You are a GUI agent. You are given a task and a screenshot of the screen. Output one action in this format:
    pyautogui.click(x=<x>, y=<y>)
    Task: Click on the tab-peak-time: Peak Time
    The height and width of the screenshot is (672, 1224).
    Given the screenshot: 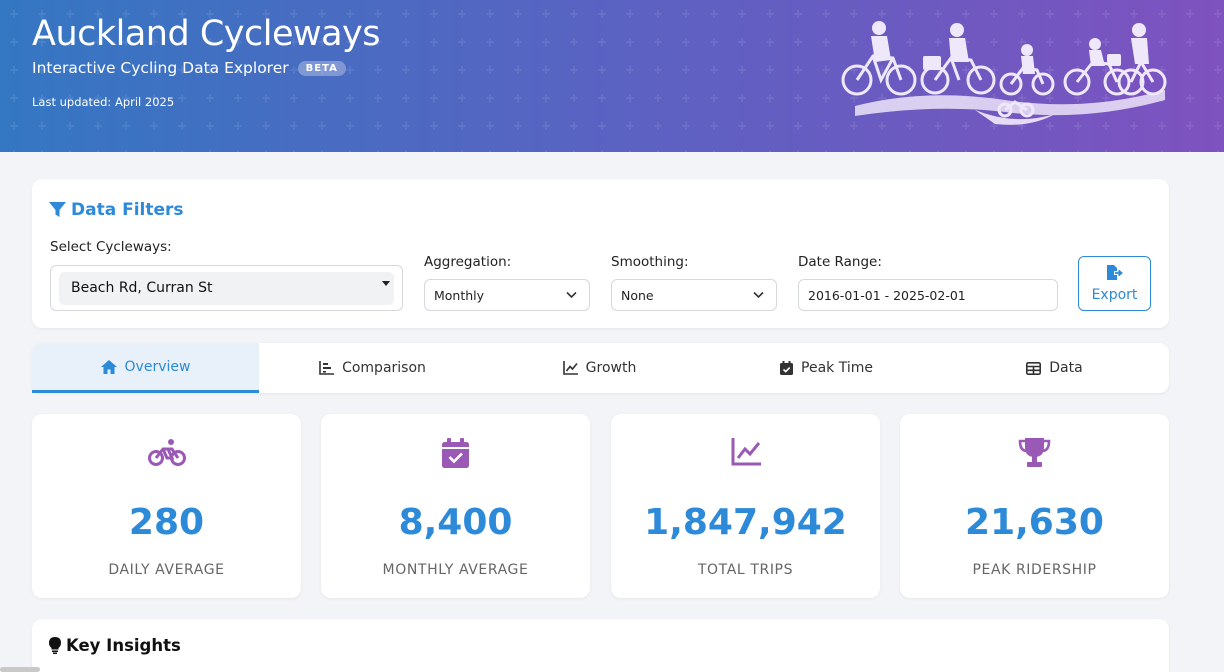 What is the action you would take?
    pyautogui.click(x=826, y=368)
    